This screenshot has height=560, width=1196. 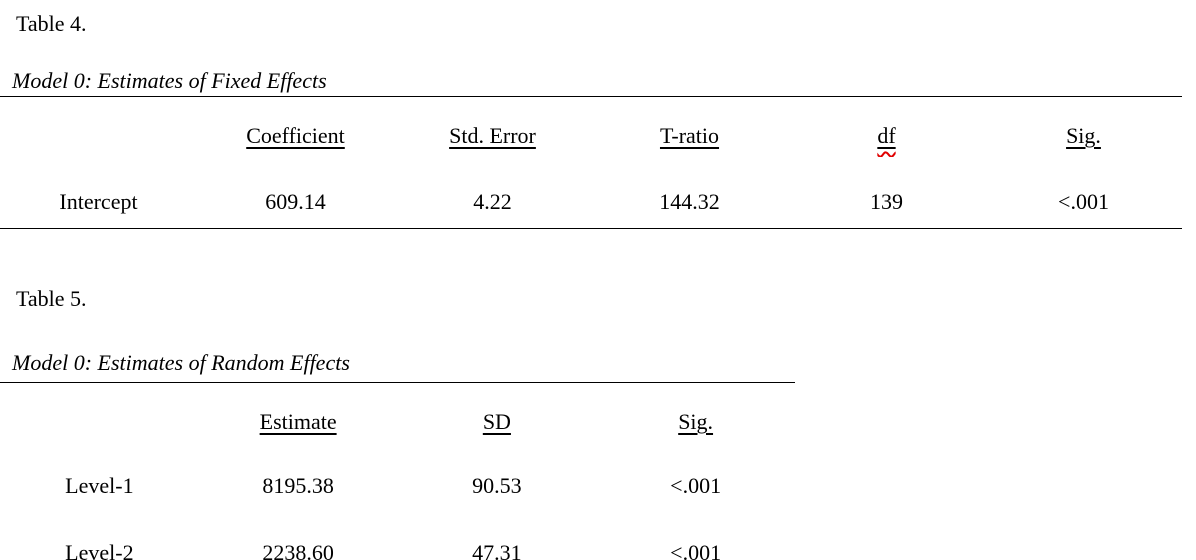 I want to click on cell-intercept-std-error: 4.22, so click(x=492, y=201).